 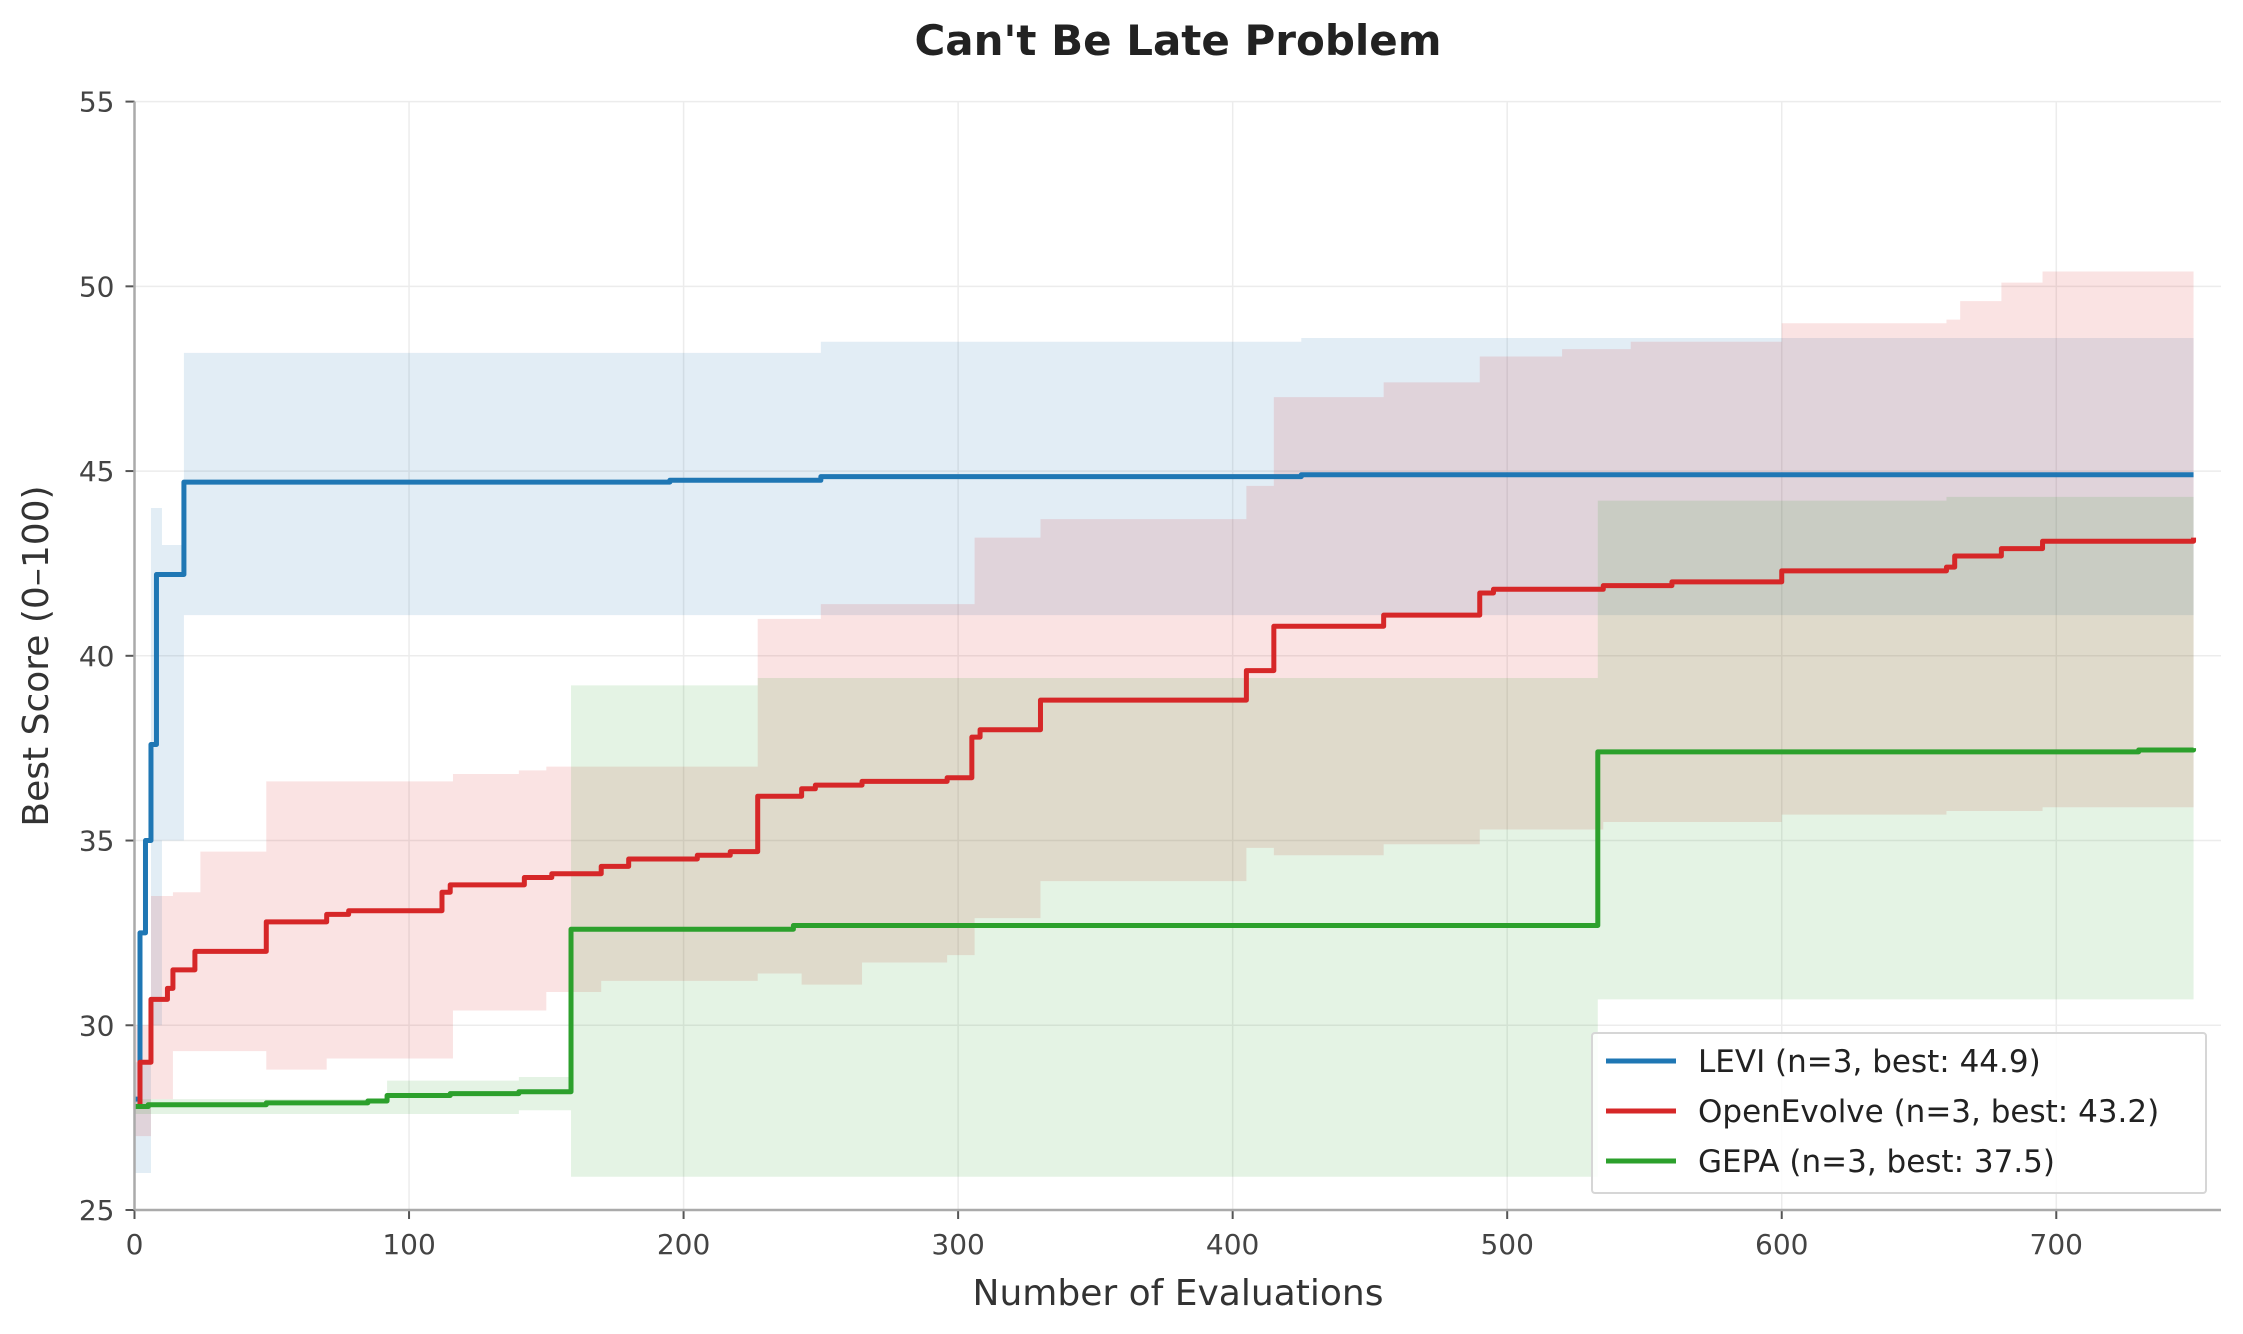 I want to click on x-axis-label: Number of Evaluations, so click(x=1178, y=1293).